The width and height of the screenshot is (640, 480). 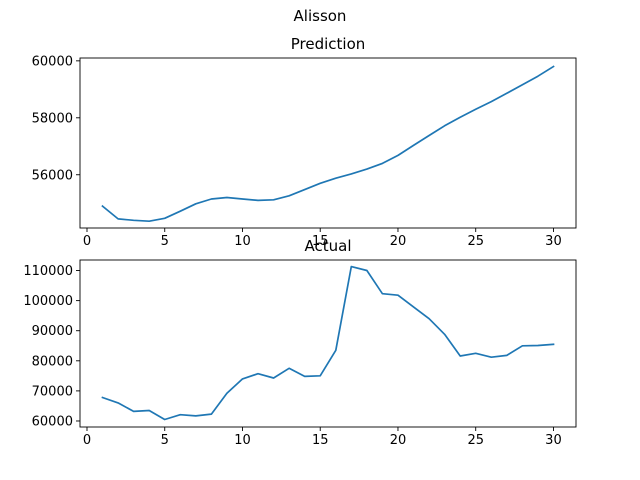 What do you see at coordinates (52, 175) in the screenshot?
I see `prediction-y-tick-label: 56000` at bounding box center [52, 175].